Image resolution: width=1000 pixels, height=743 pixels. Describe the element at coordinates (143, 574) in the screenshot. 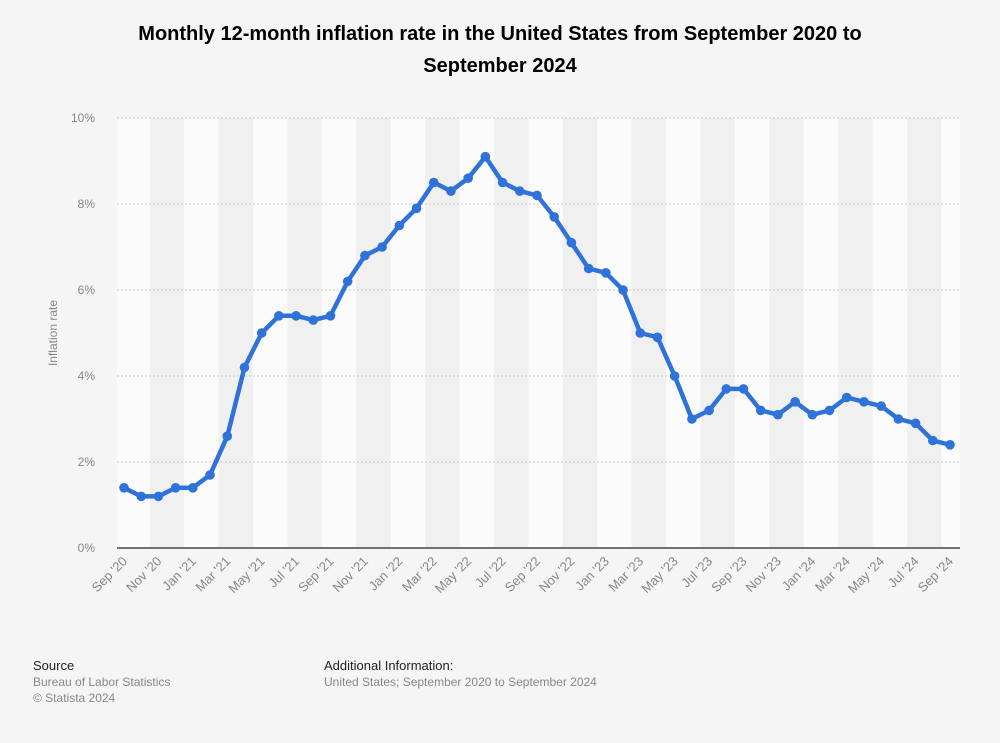

I see `x-tick-label: Nov '20` at that location.